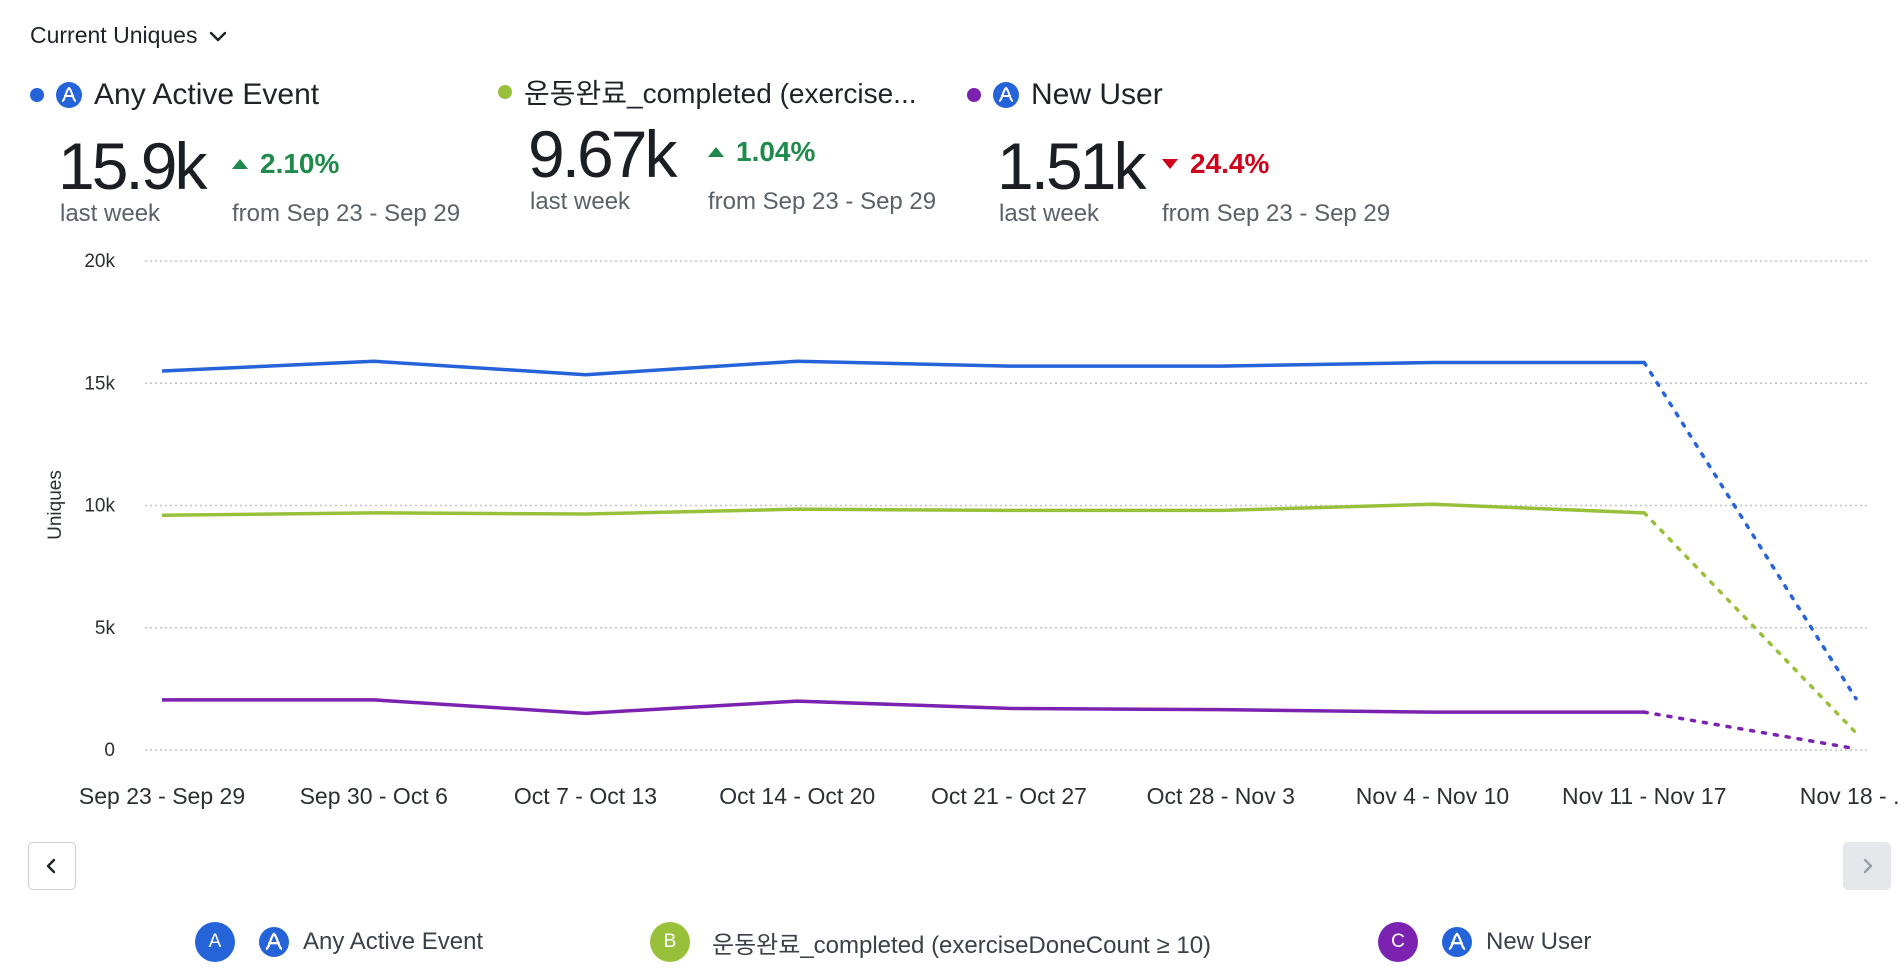 This screenshot has width=1900, height=978. Describe the element at coordinates (602, 154) in the screenshot. I see `metric-value: 9.67k` at that location.